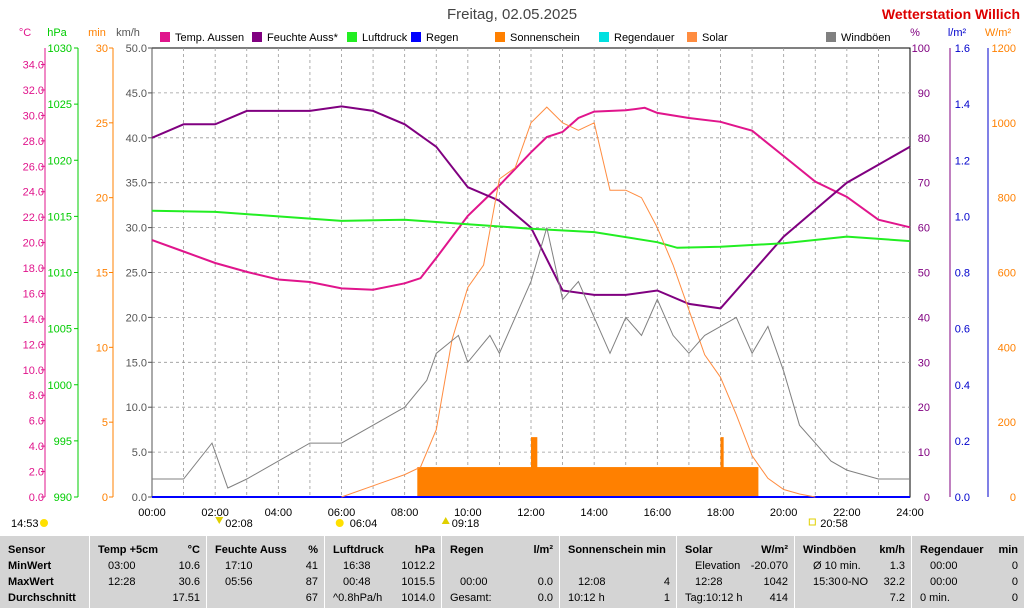  Describe the element at coordinates (699, 550) in the screenshot. I see `stats-header: Solar` at that location.